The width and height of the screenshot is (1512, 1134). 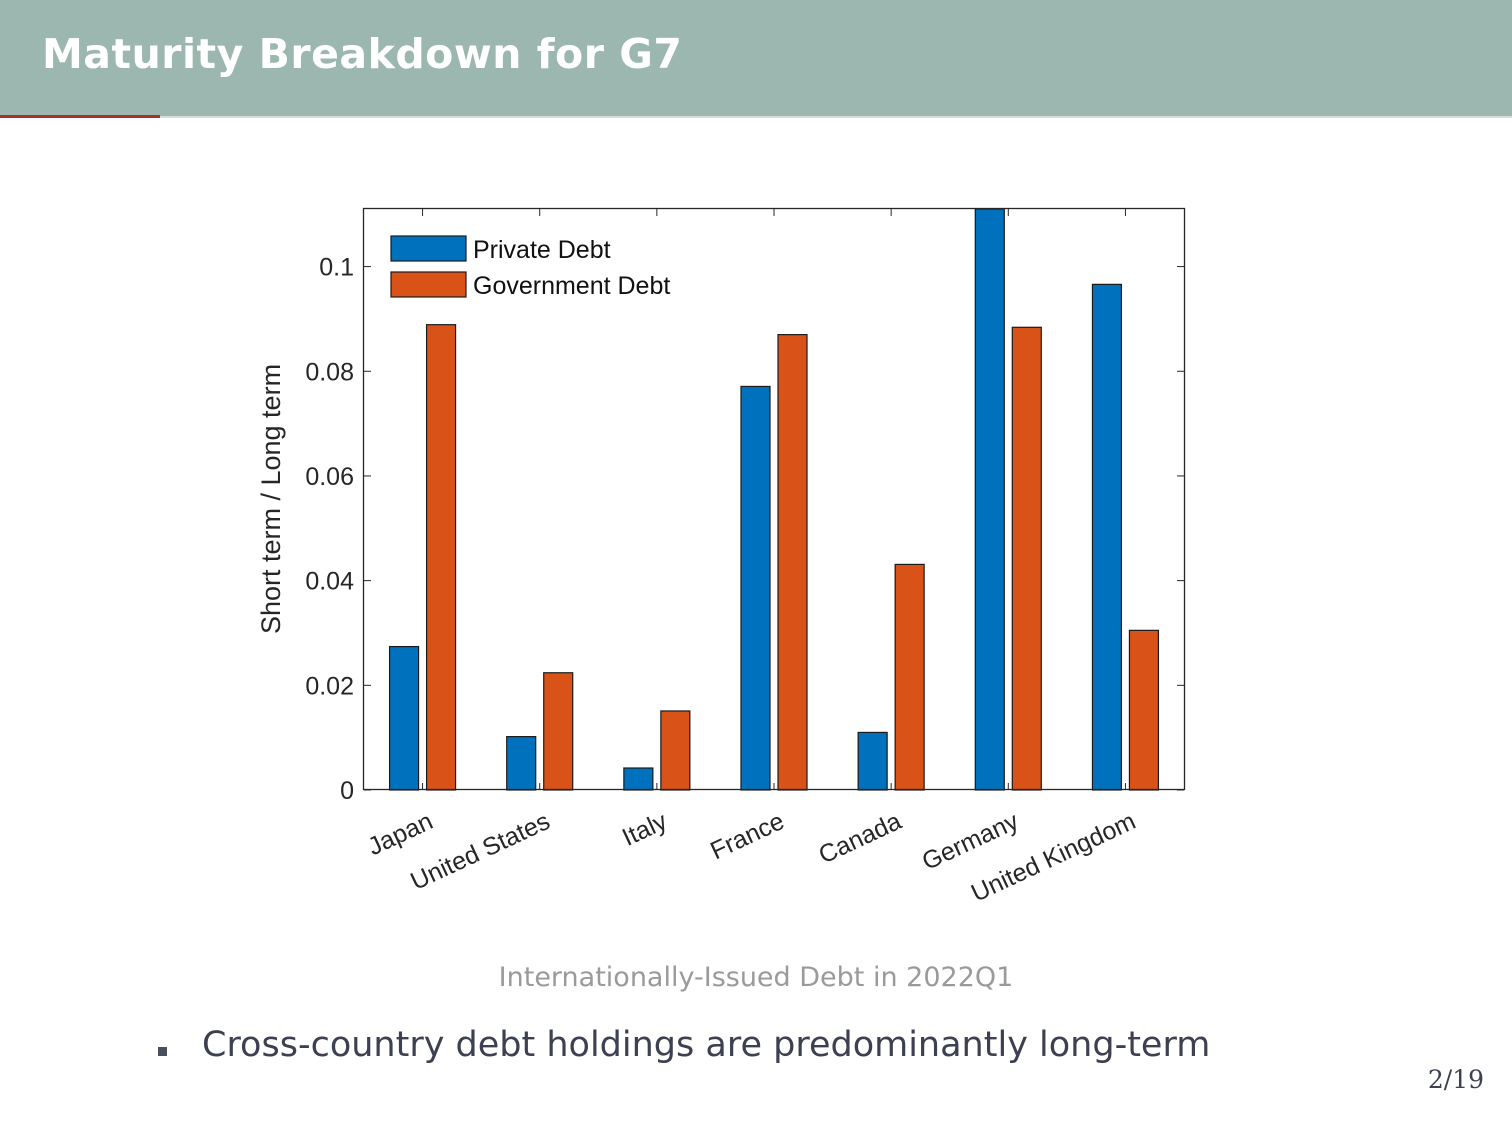 What do you see at coordinates (441, 557) in the screenshot?
I see `bar-government-japan` at bounding box center [441, 557].